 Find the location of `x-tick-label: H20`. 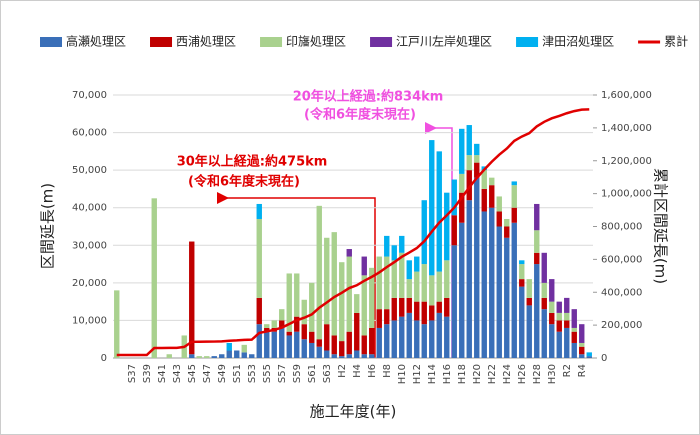

x-tick-label: H20 is located at coordinates (477, 374).